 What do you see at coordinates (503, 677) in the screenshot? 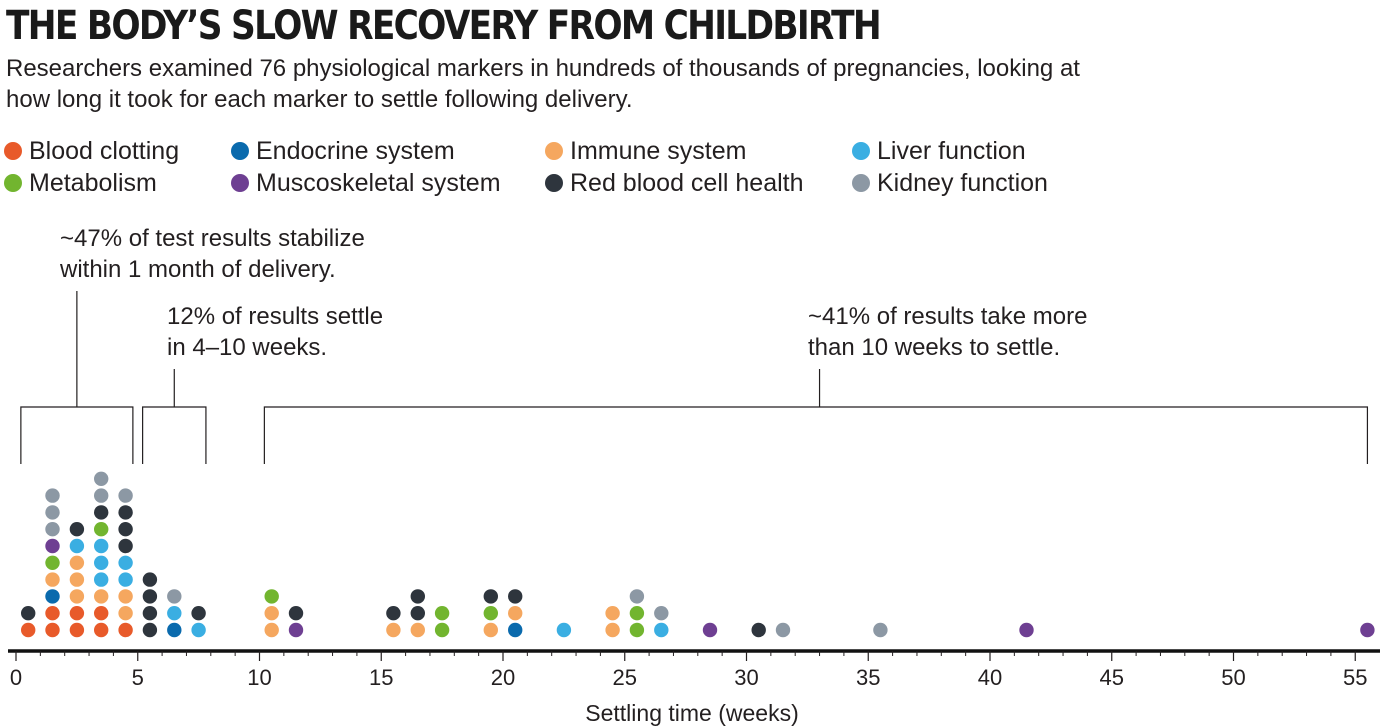
I see `x-tick-label: 20` at bounding box center [503, 677].